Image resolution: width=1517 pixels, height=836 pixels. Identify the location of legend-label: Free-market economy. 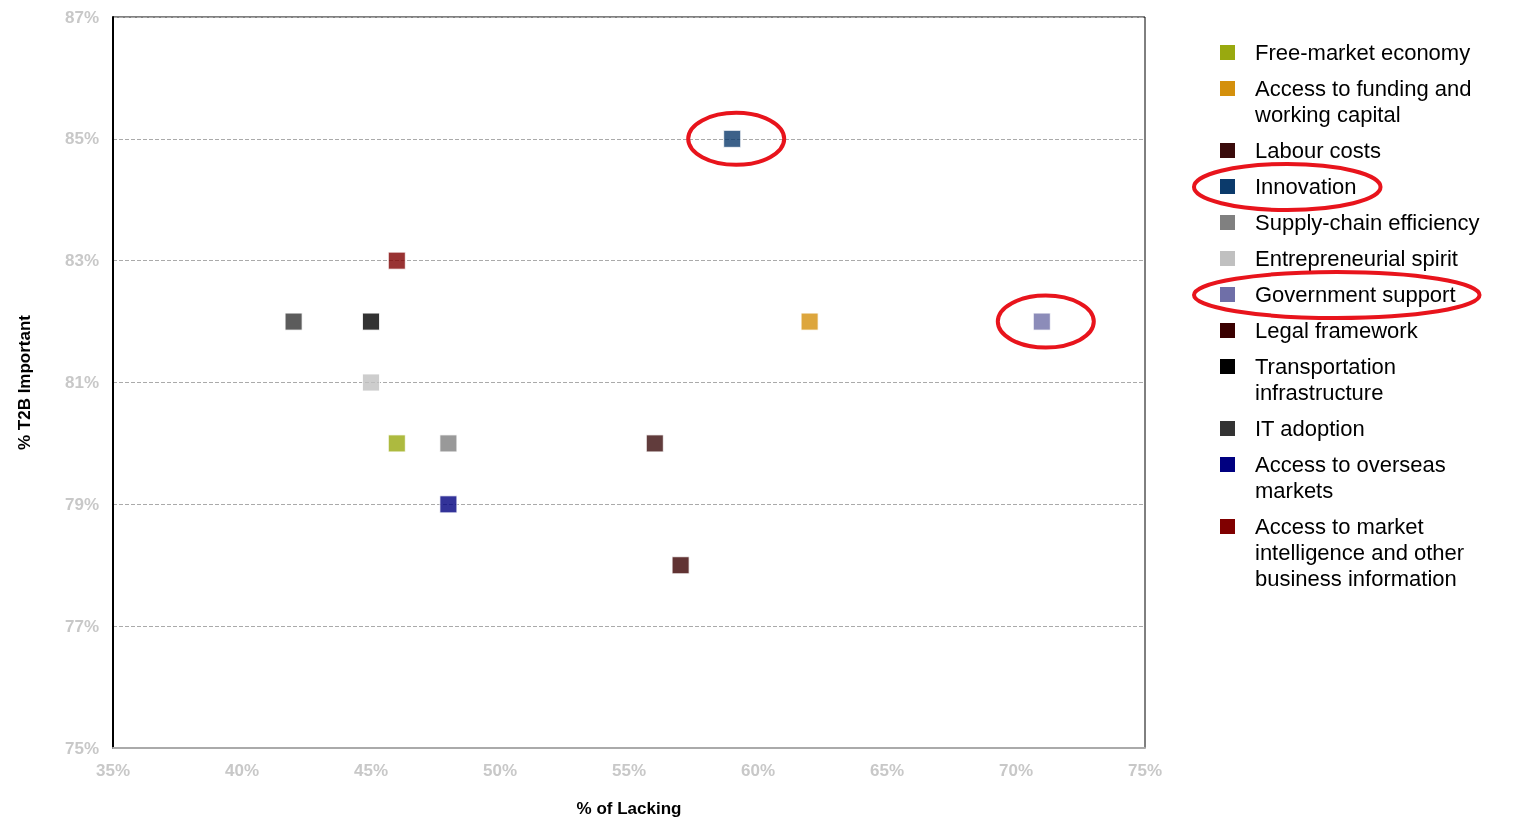
(1363, 53).